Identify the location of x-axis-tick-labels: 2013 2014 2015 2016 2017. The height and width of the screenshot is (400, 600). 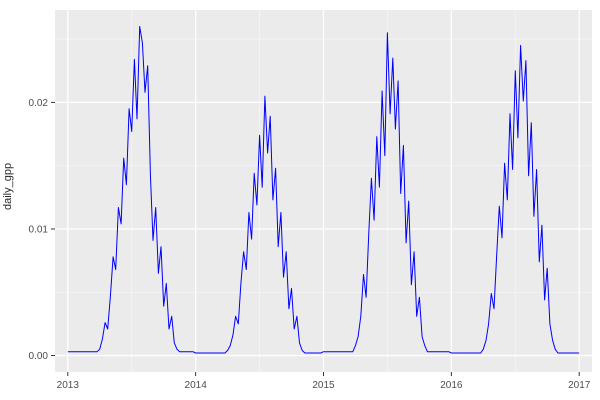
(324, 385).